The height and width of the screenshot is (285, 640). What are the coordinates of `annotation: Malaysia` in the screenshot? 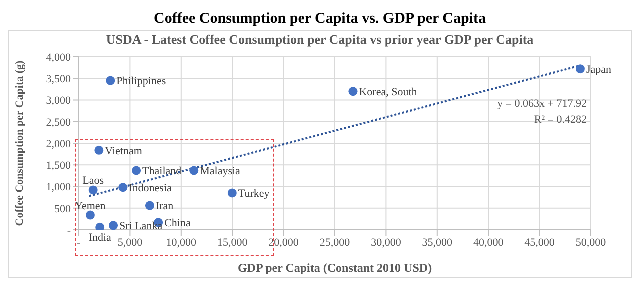 It's located at (220, 172).